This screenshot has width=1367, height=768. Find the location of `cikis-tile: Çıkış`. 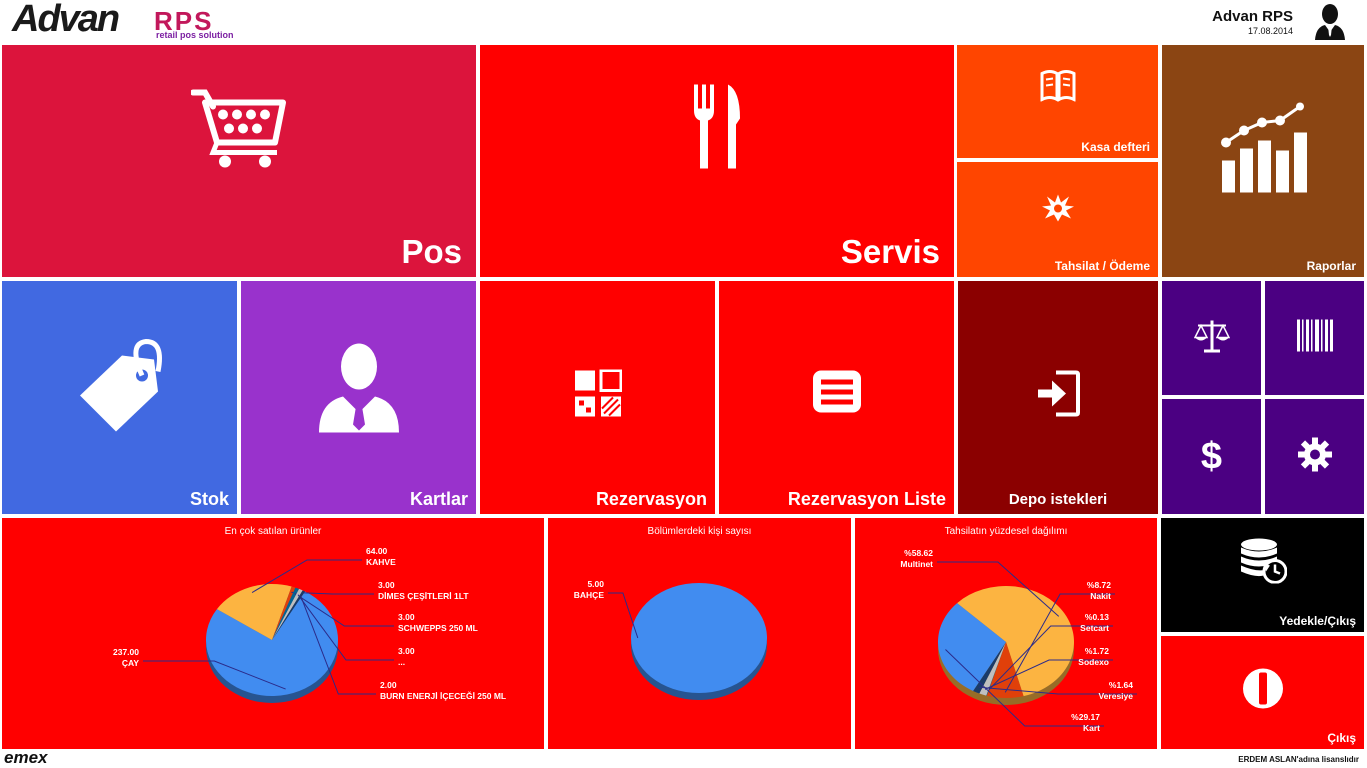

cikis-tile: Çıkış is located at coordinates (1262, 692).